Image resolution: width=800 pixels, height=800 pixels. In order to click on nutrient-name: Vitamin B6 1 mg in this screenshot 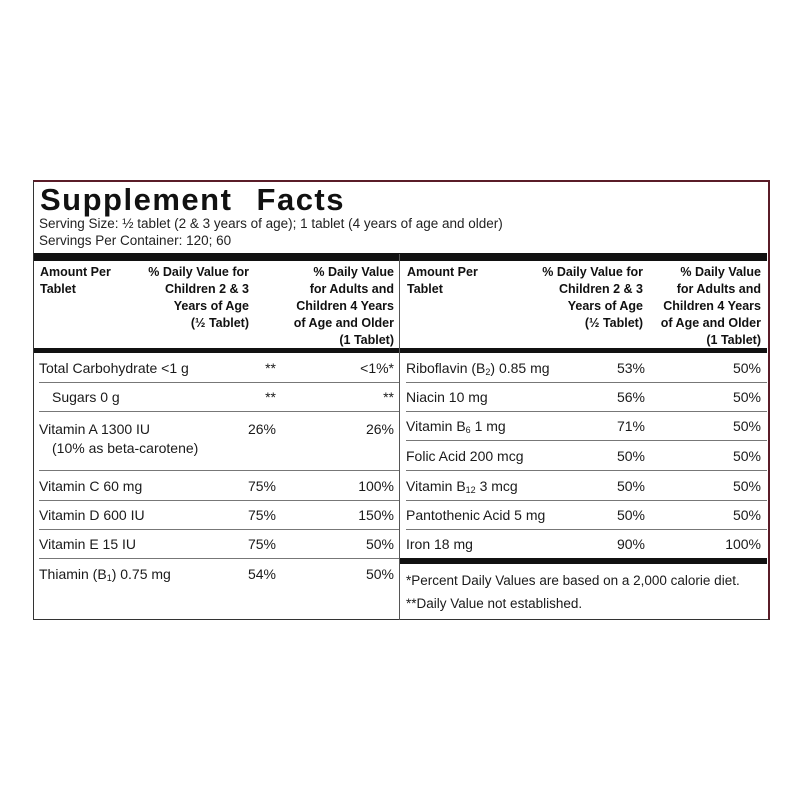, I will do `click(456, 426)`.